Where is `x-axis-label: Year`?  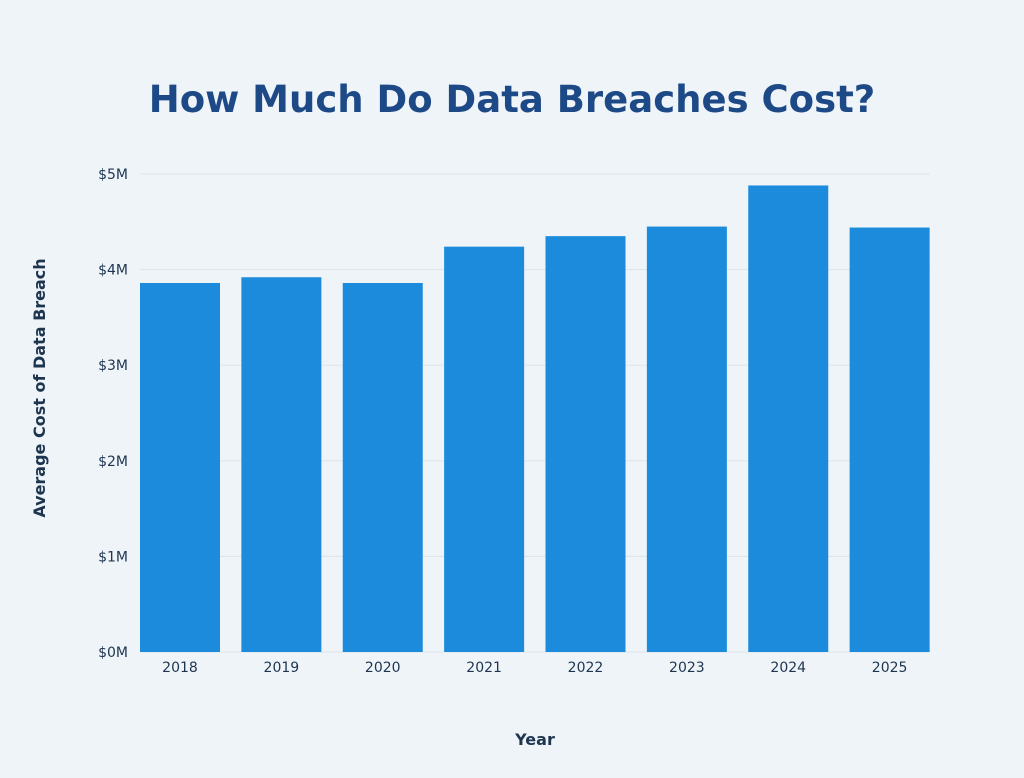 x-axis-label: Year is located at coordinates (534, 739).